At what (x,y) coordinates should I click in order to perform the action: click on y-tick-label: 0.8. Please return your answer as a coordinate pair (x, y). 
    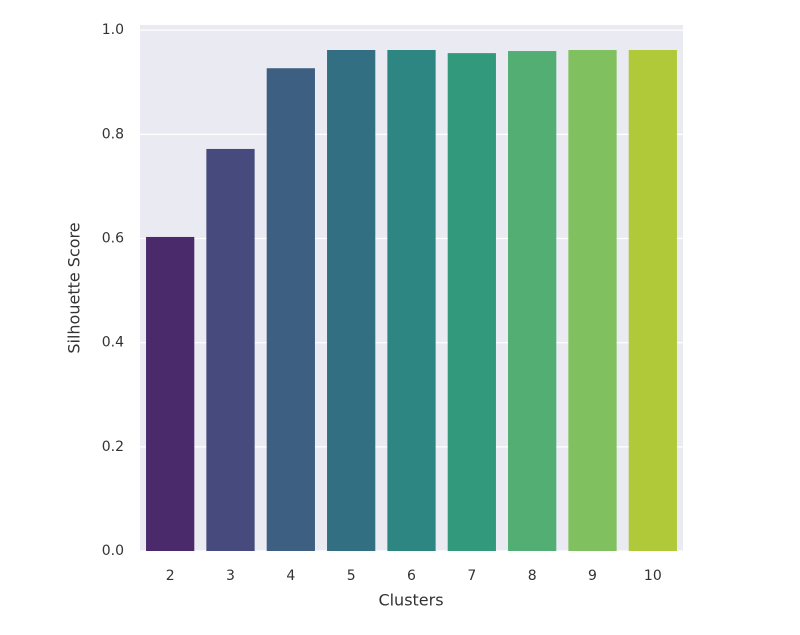
    Looking at the image, I should click on (113, 134).